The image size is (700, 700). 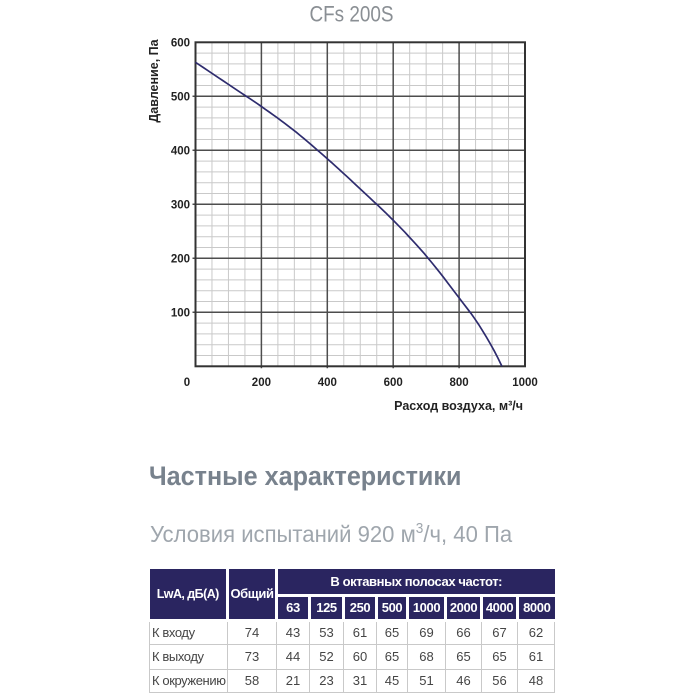 What do you see at coordinates (154, 80) in the screenshot?
I see `svg-text: Давление, Па` at bounding box center [154, 80].